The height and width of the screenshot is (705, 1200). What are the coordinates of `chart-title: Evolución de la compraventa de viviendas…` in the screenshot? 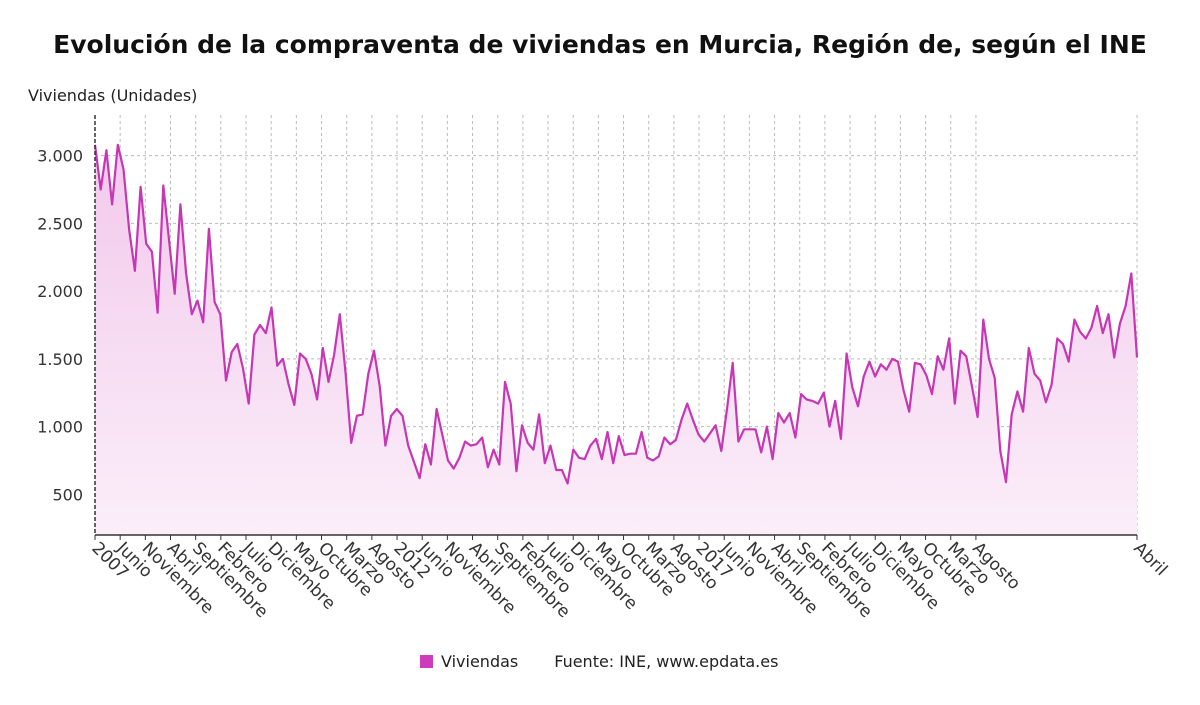 It's located at (600, 44).